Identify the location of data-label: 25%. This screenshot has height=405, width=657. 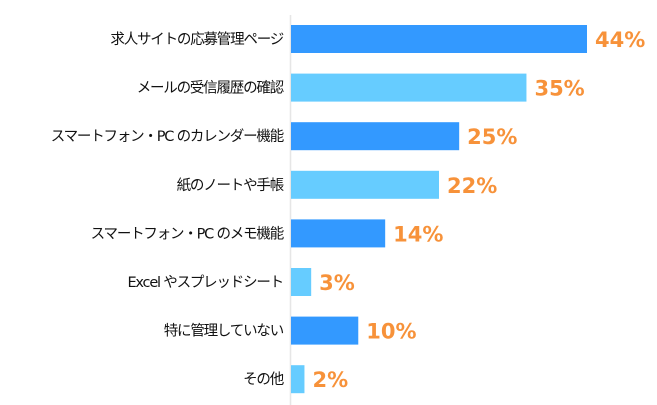
(492, 137).